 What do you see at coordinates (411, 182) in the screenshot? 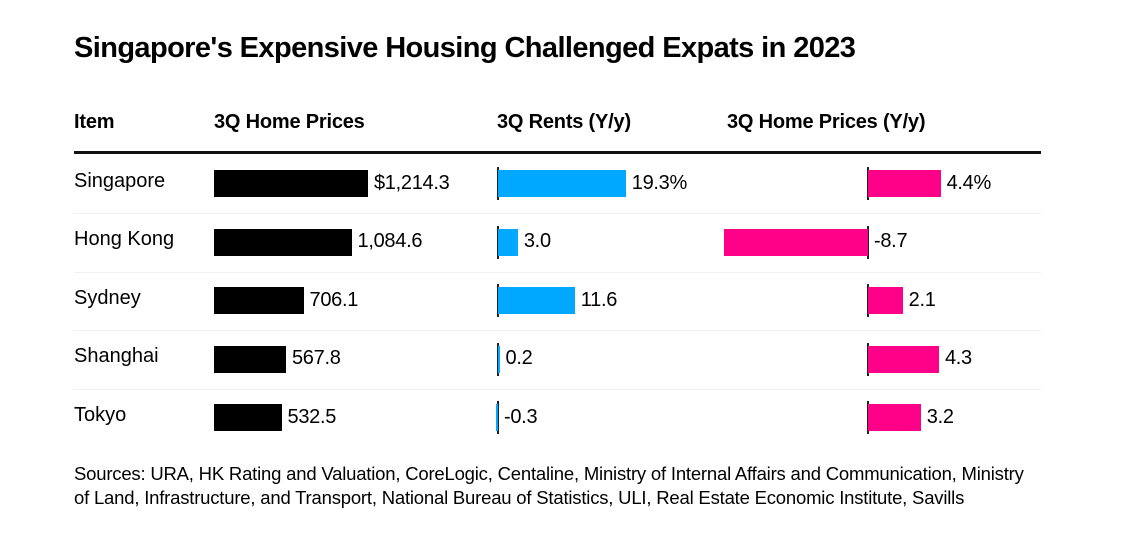
I see `value-label-3q-home-prices-singapore: $1,214.3` at bounding box center [411, 182].